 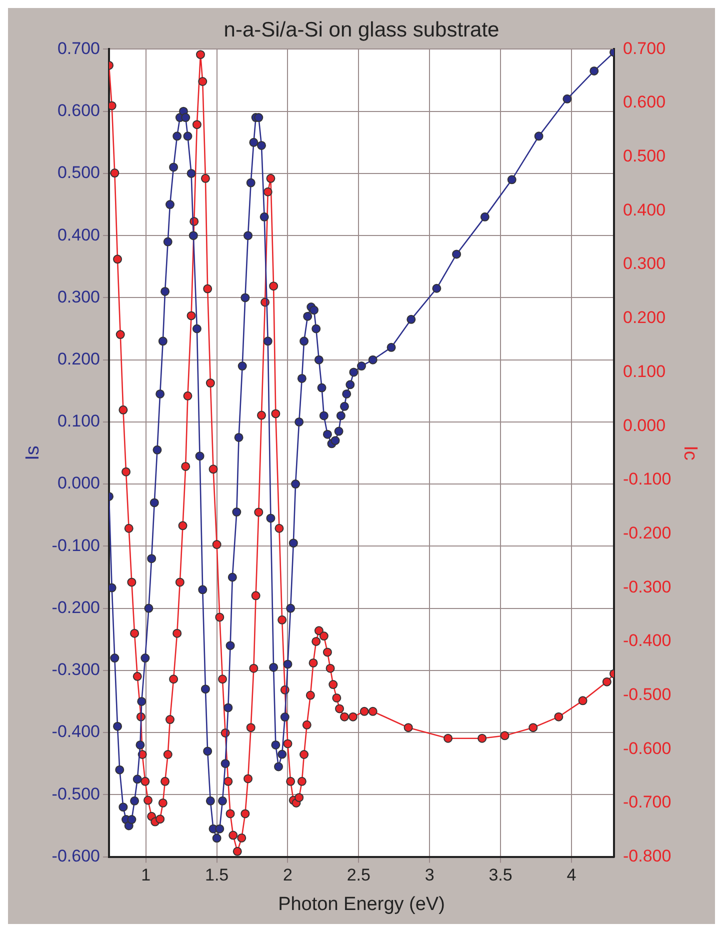 What do you see at coordinates (644, 210) in the screenshot?
I see `y2-tick-label: 0.400` at bounding box center [644, 210].